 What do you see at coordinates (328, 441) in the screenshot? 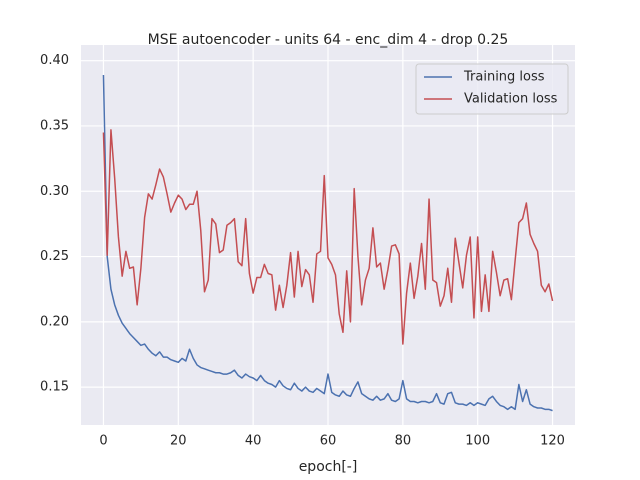
I see `x-tick-label: 60` at bounding box center [328, 441].